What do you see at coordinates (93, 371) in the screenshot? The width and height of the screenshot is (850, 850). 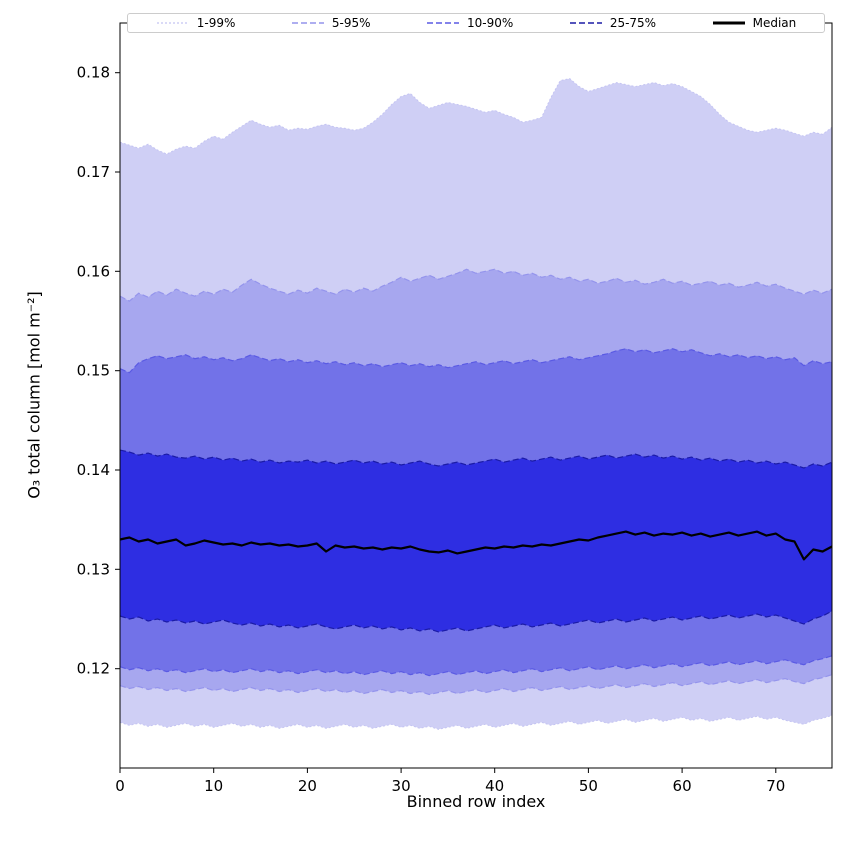 I see `y-tick-label: 0.15` at bounding box center [93, 371].